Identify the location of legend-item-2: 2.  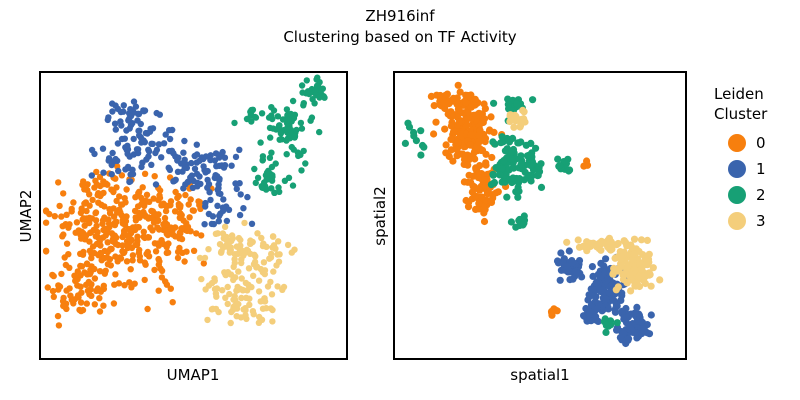
(747, 195).